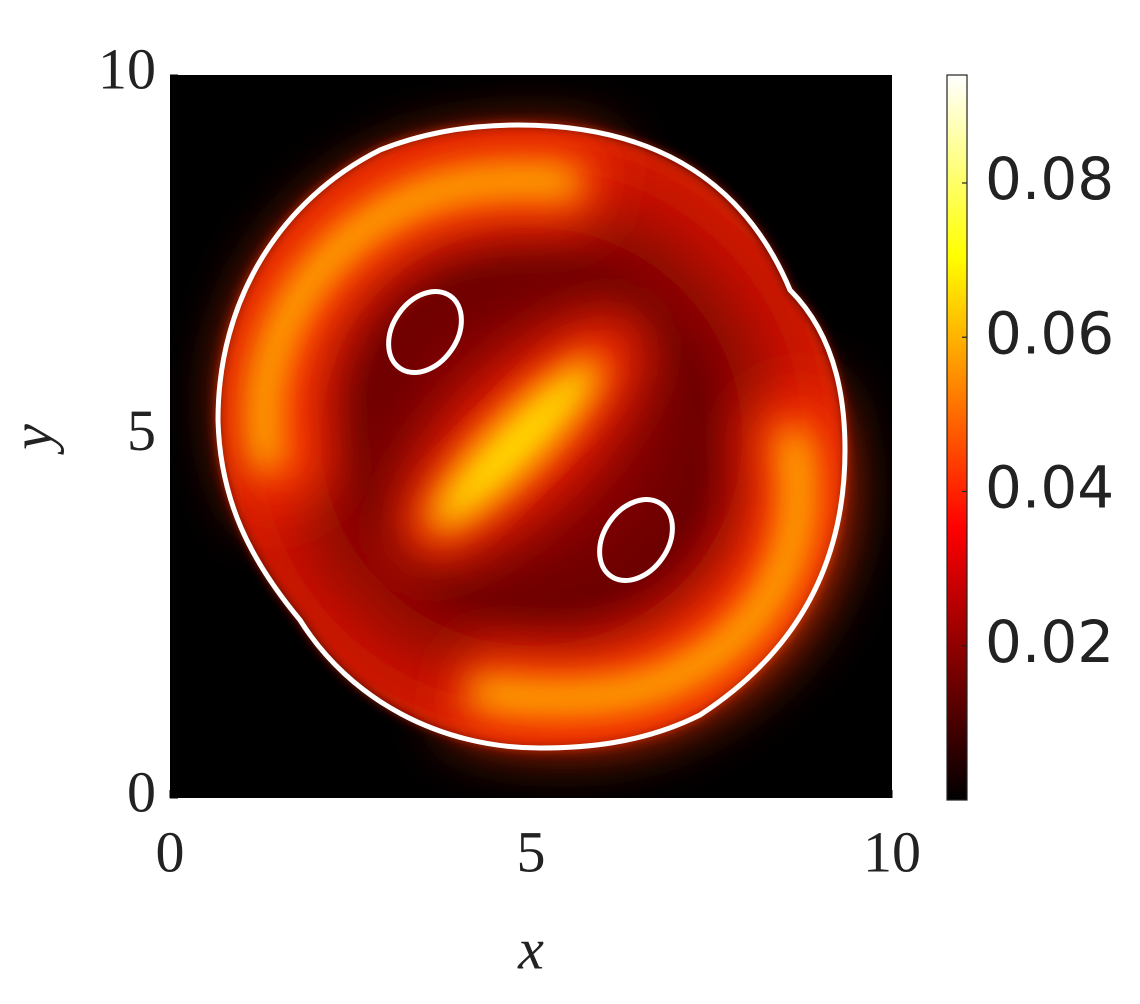  Describe the element at coordinates (1049, 642) in the screenshot. I see `colorbar-tick-label: 0.02` at that location.